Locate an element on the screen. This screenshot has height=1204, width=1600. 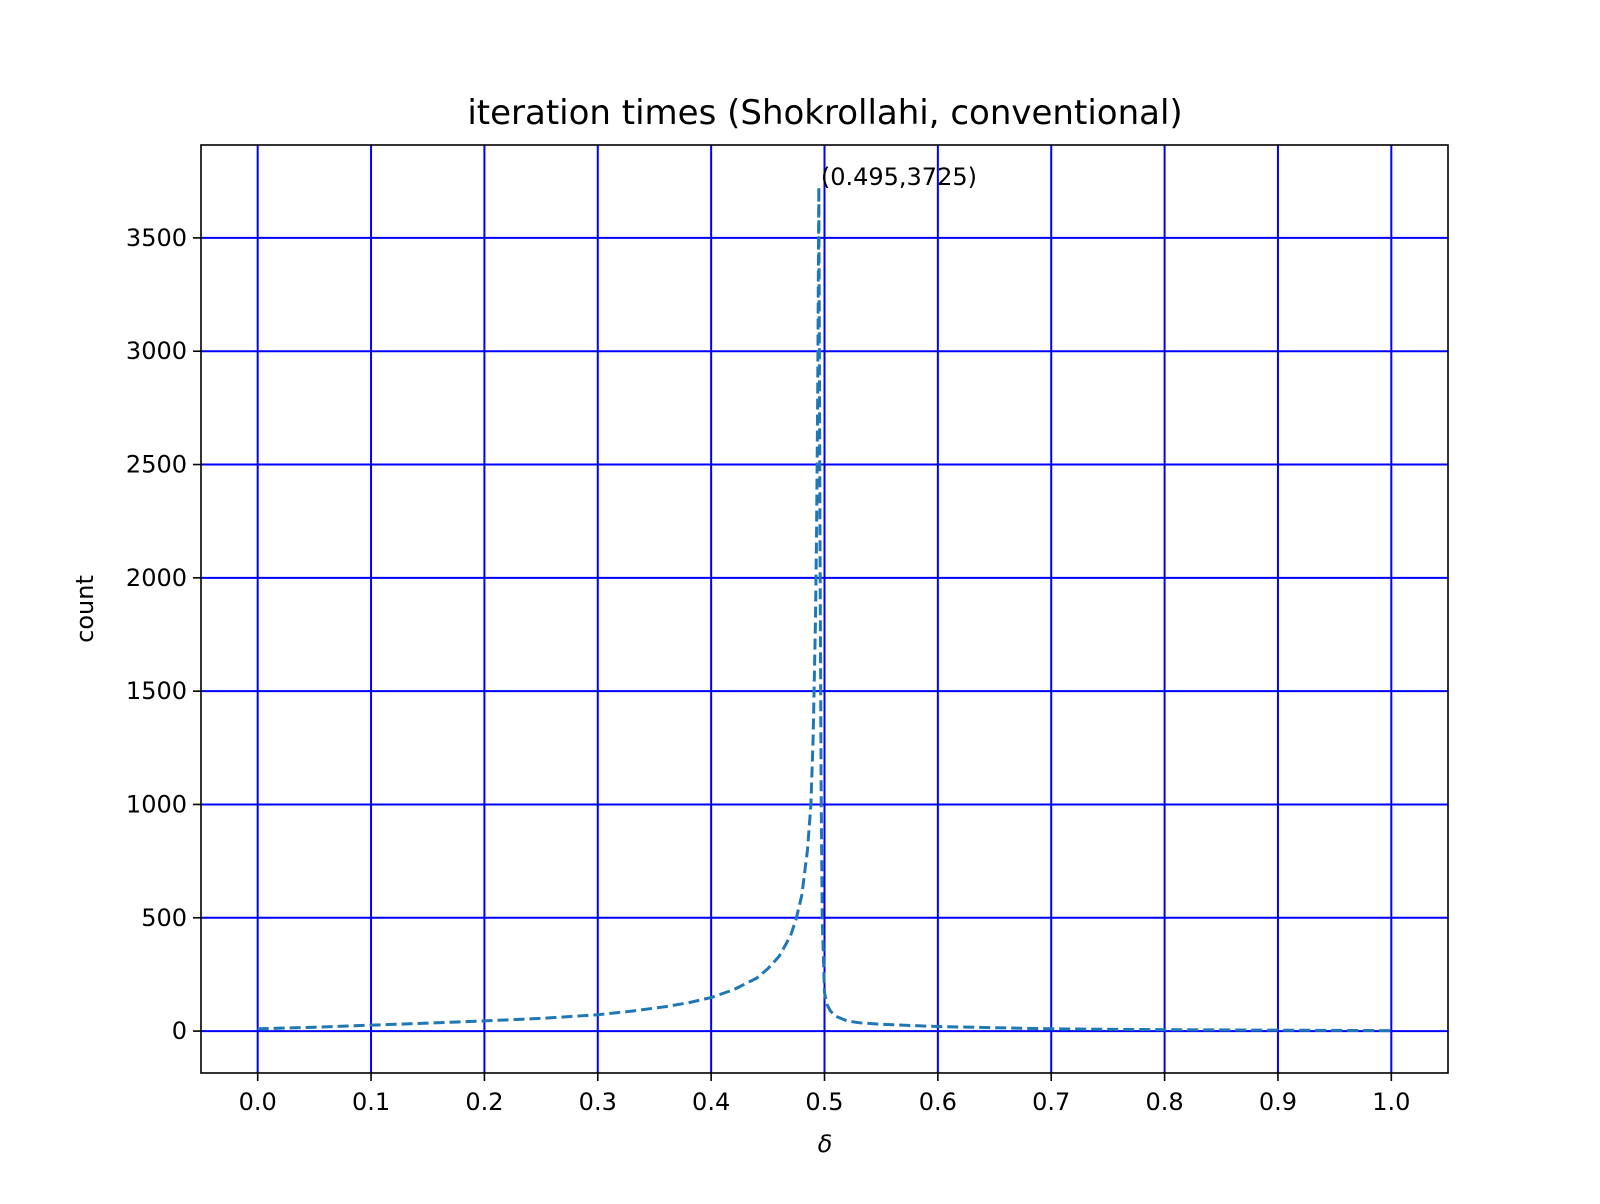
y-tick-label: 2000 is located at coordinates (156, 578).